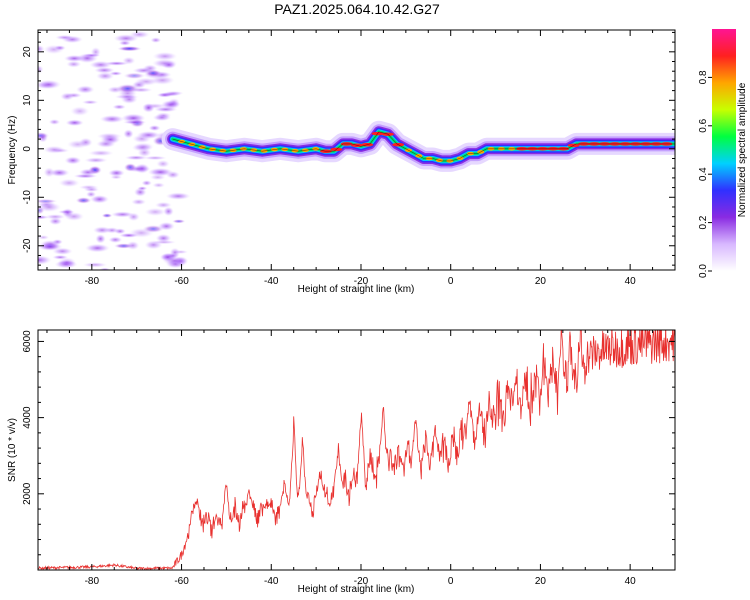 The height and width of the screenshot is (600, 750). What do you see at coordinates (742, 149) in the screenshot?
I see `colorbar-label: Normalized spectral amplitude` at bounding box center [742, 149].